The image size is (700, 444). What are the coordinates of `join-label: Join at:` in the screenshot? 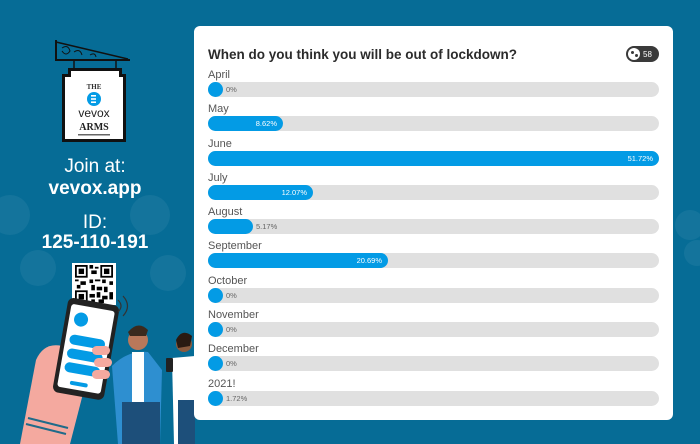 It's located at (95, 166).